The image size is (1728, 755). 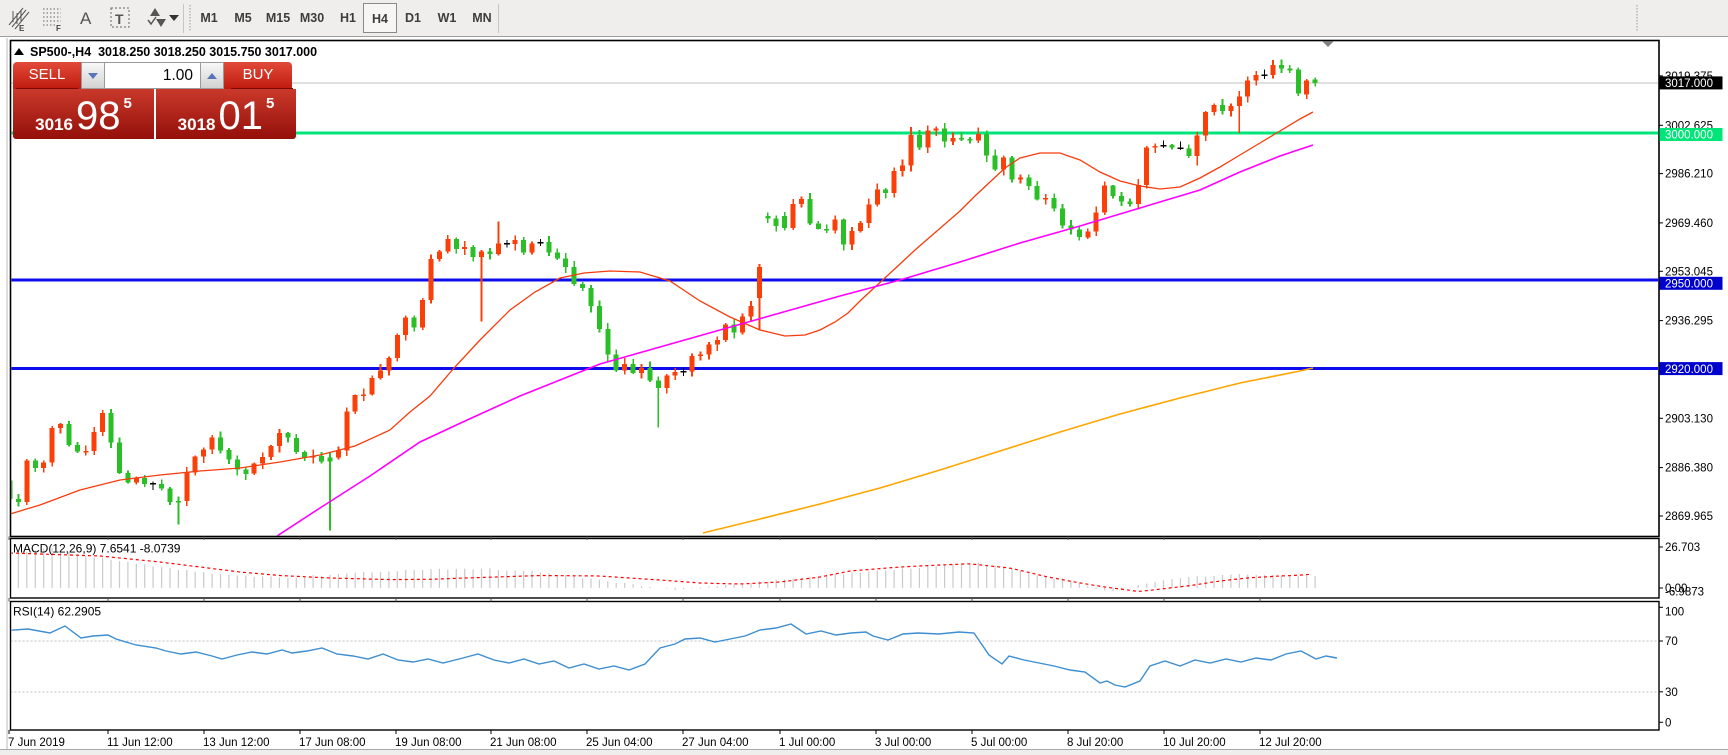 I want to click on svg-text: 26.703, so click(x=1682, y=548).